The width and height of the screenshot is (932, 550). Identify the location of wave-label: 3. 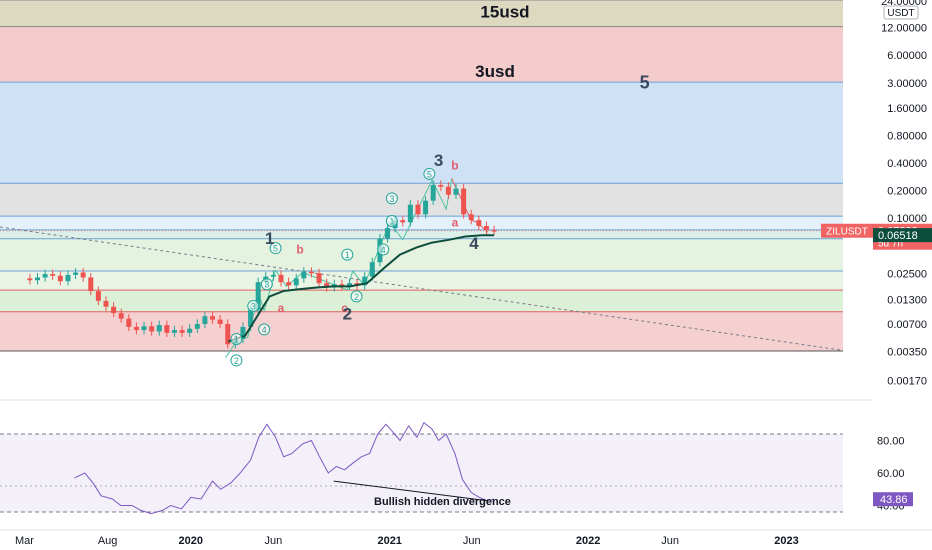
(438, 160).